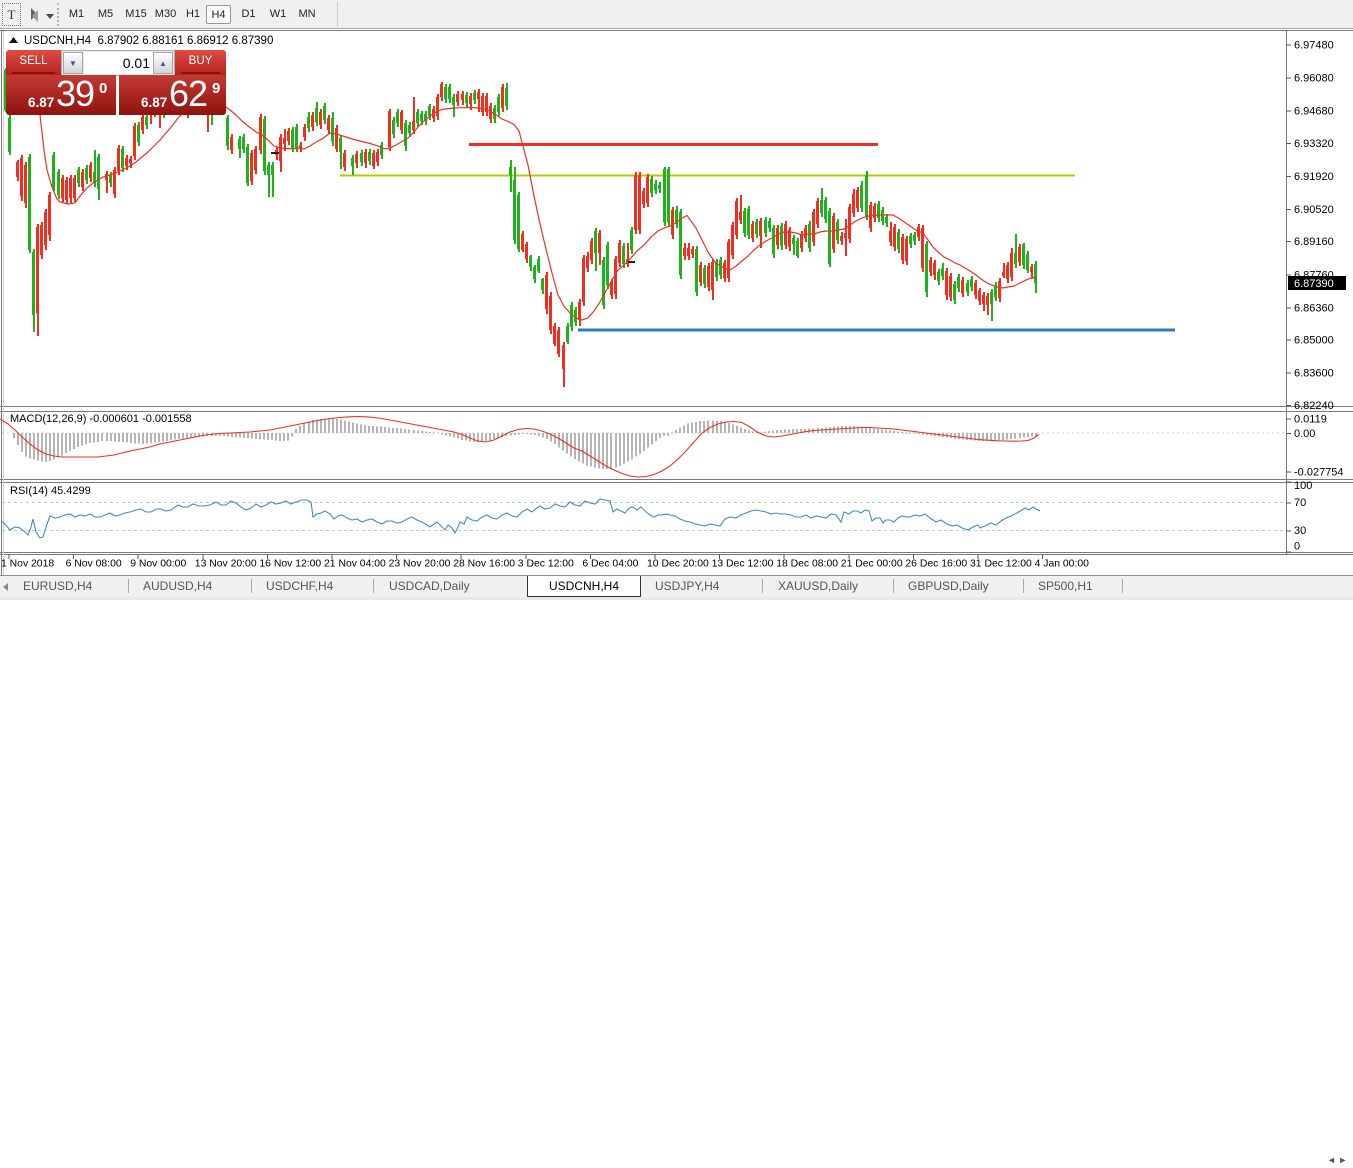  What do you see at coordinates (101, 419) in the screenshot?
I see `svg-text:MACD(12,26,9) -0.000601 -0.001: MACD(12,26,9) -0.000601 -0.001558` at bounding box center [101, 419].